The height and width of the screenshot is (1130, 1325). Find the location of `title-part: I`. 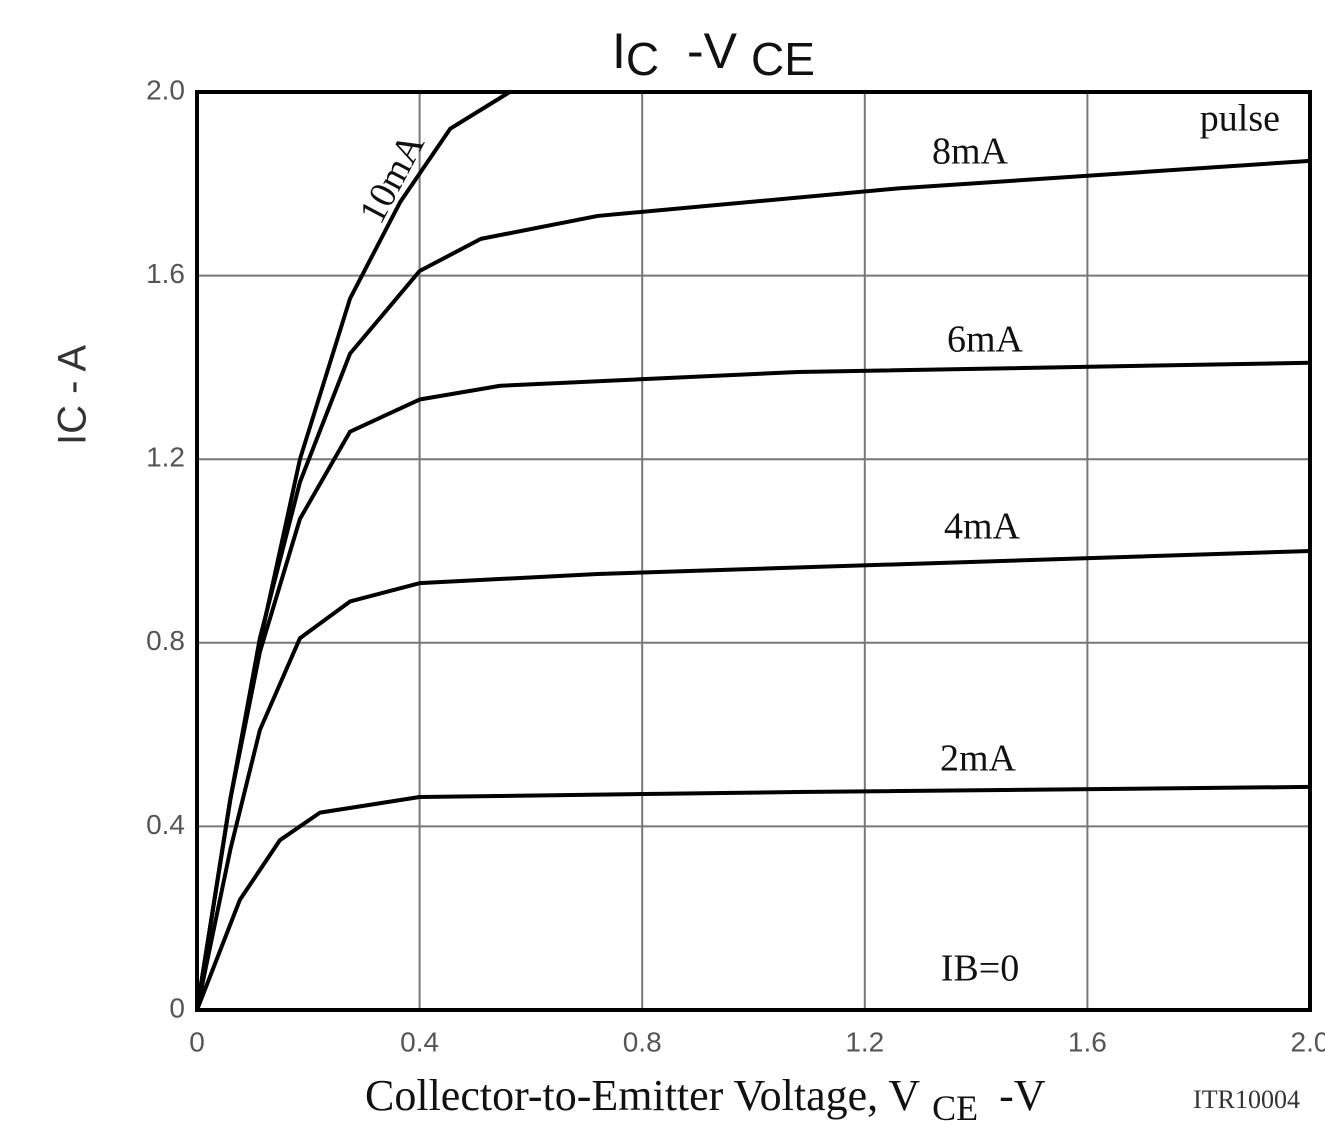

title-part: I is located at coordinates (619, 51).